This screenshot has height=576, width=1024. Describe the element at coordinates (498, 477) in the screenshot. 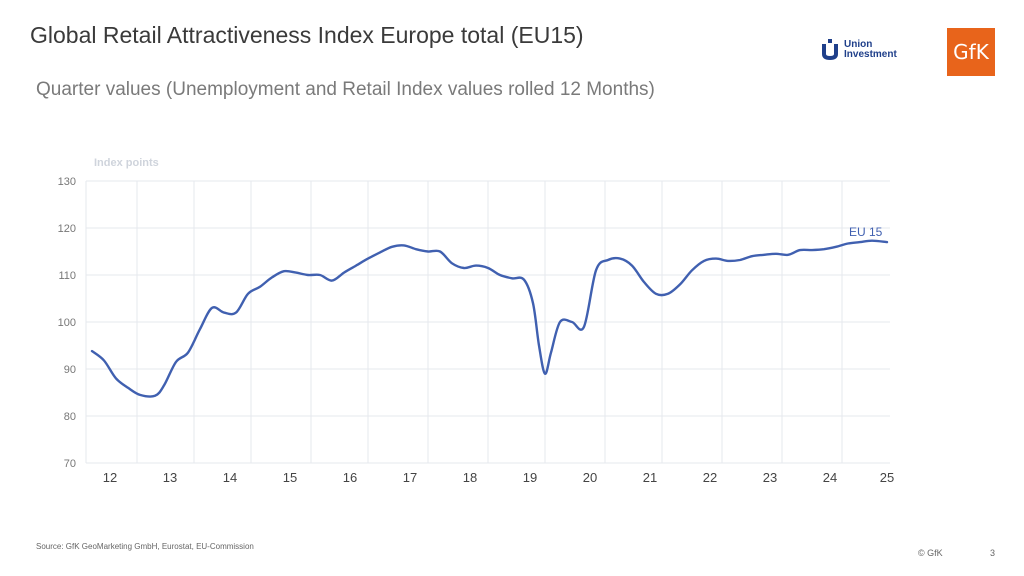

I see `x-axis: 12 13 14 15 16 17 18 19 20 21 22 23 24 25` at that location.